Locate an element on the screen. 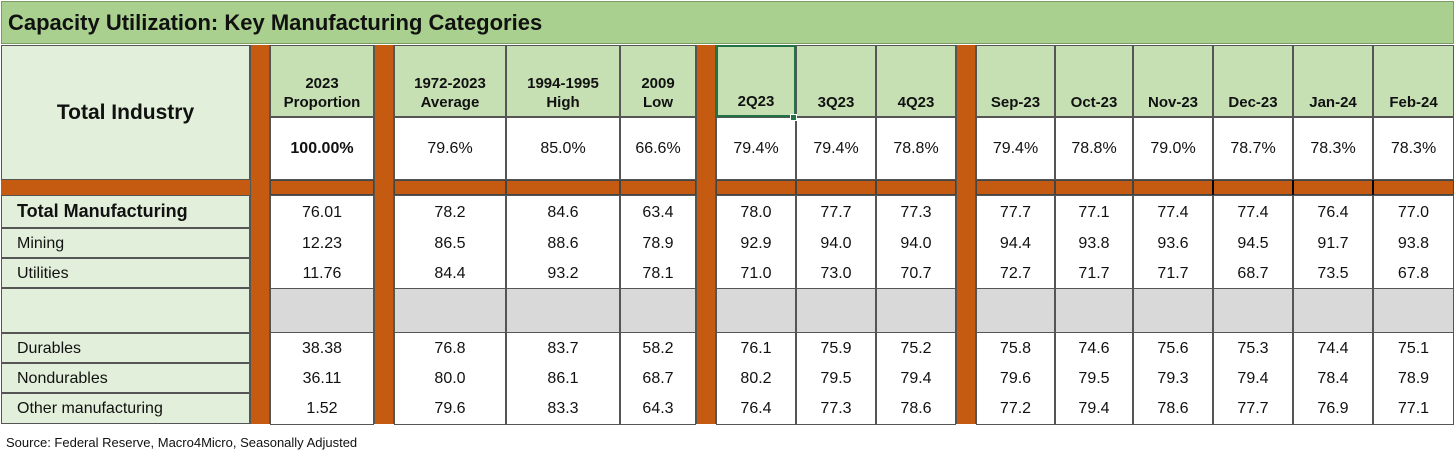 This screenshot has height=460, width=1456. table-cell: 92.9 is located at coordinates (756, 243).